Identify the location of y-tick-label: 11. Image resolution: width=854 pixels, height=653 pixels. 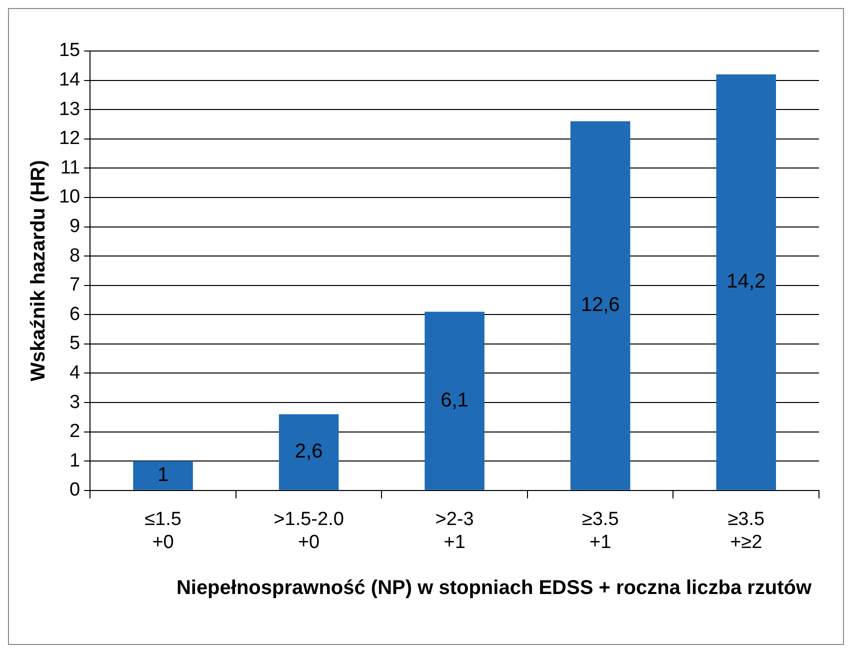
(70, 167).